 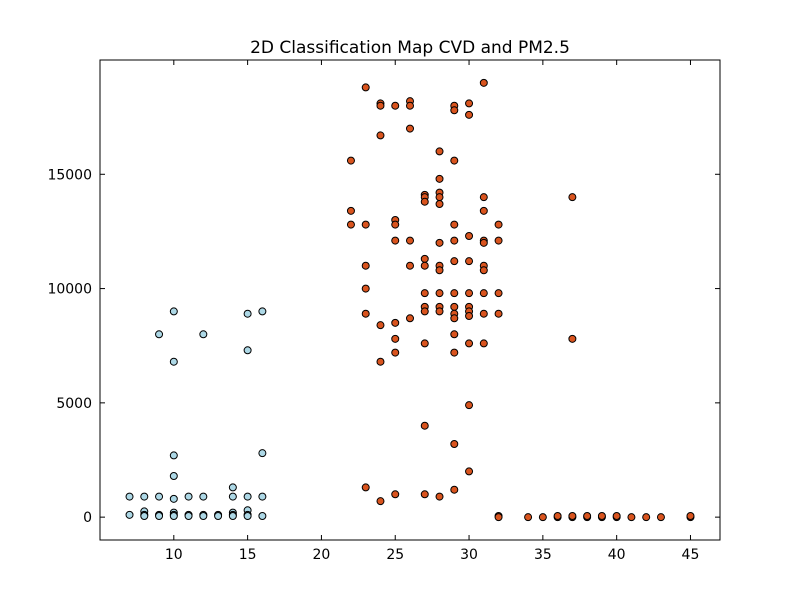 What do you see at coordinates (87, 518) in the screenshot?
I see `y-tick-label: 0` at bounding box center [87, 518].